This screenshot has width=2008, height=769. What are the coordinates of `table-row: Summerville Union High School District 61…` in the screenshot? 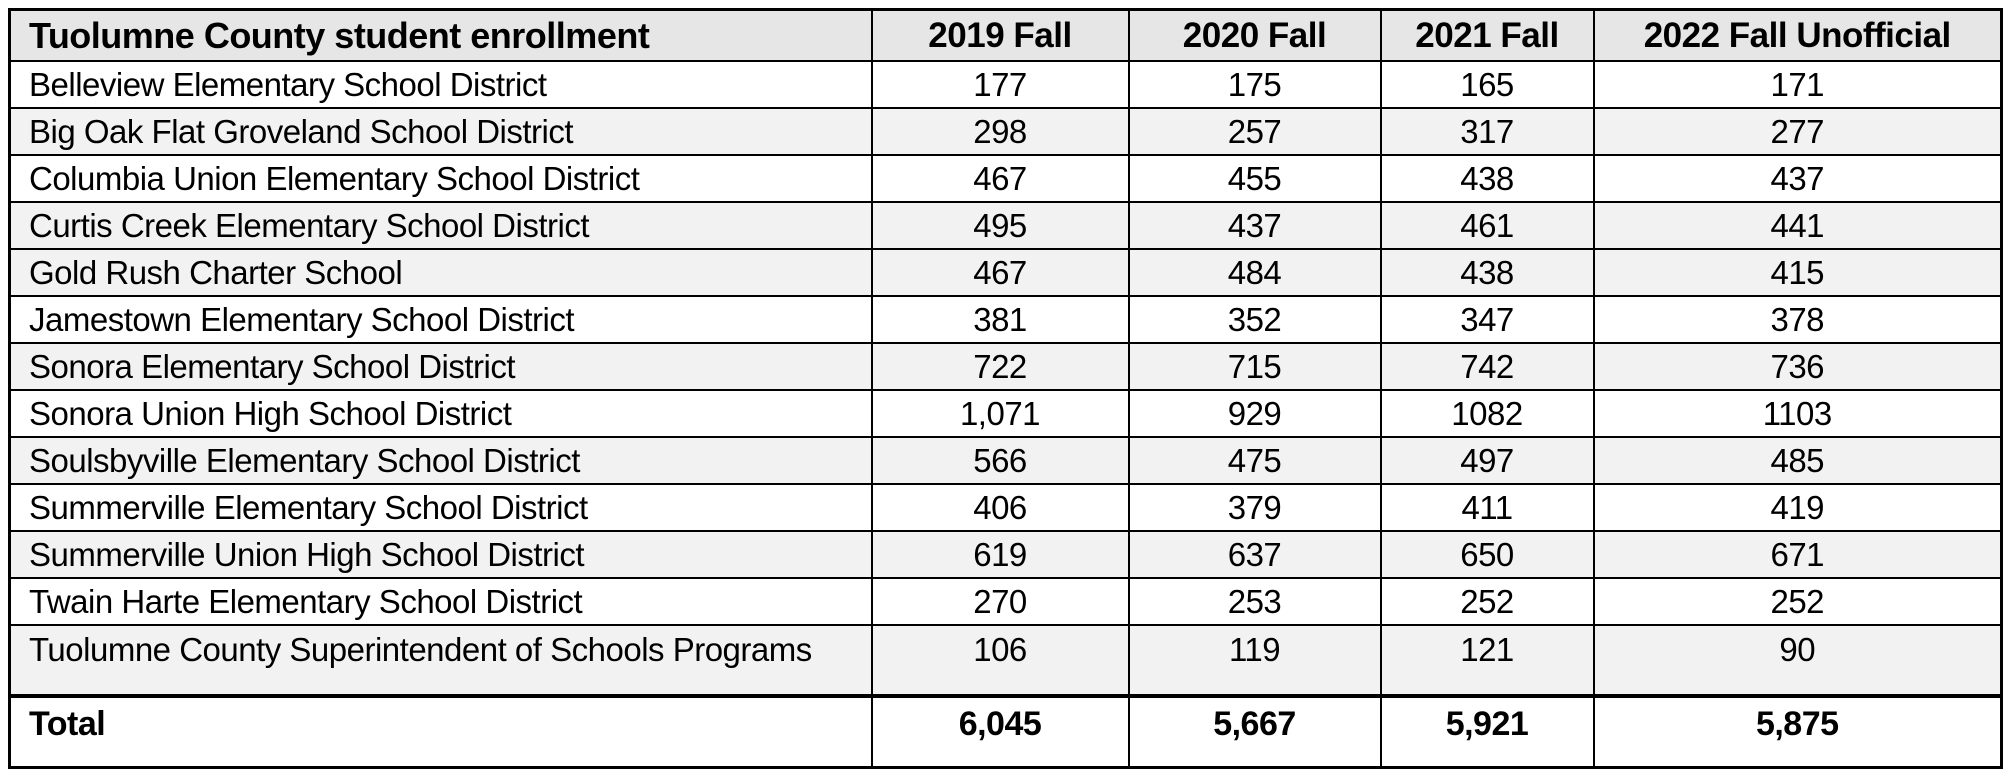 It's located at (1005, 554).